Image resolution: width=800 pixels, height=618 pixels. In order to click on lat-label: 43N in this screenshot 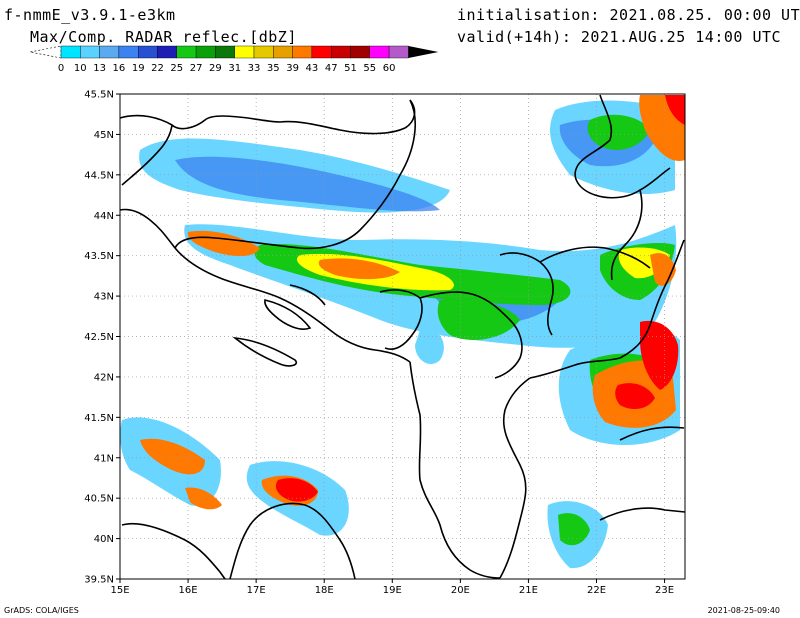, I will do `click(104, 297)`.